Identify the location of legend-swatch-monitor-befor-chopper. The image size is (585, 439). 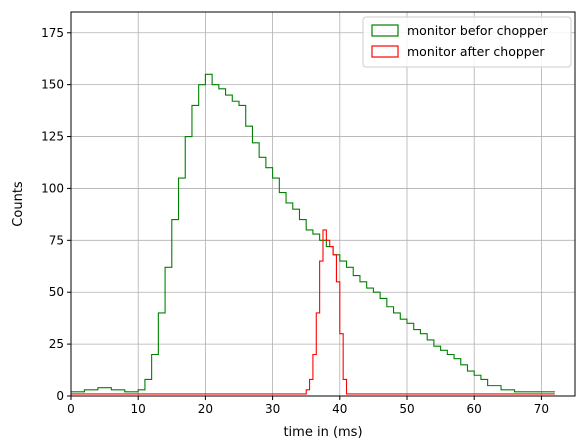
(385, 30).